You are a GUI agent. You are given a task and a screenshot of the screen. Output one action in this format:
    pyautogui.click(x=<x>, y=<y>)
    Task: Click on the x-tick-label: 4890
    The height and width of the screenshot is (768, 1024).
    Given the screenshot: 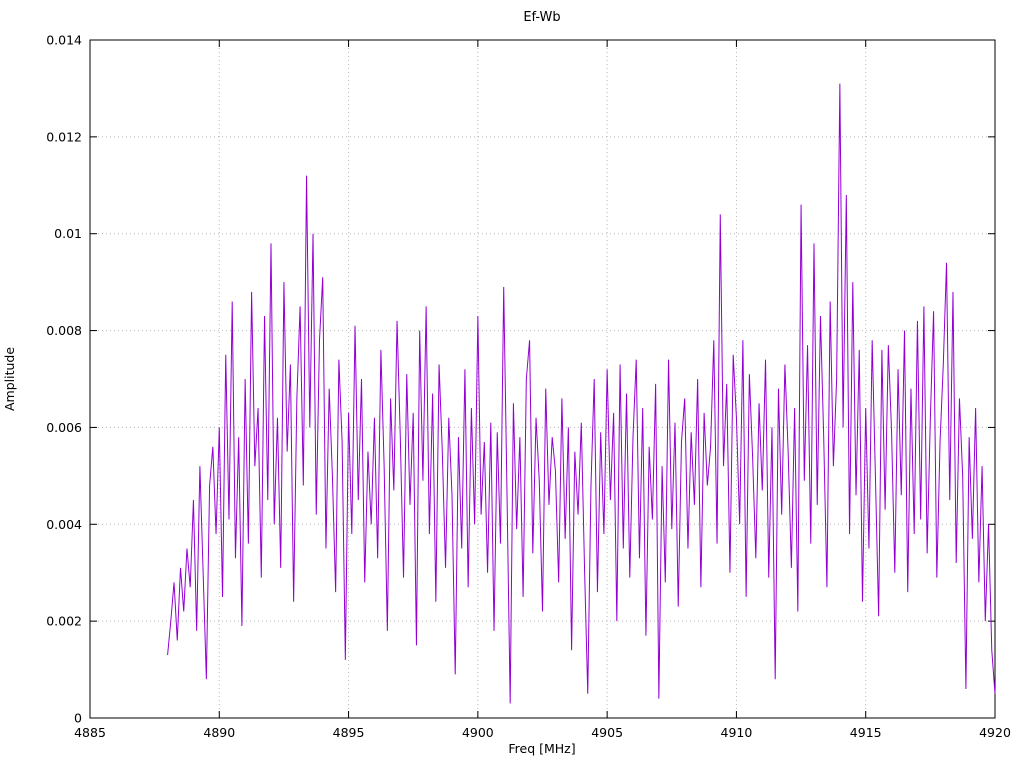 What is the action you would take?
    pyautogui.click(x=219, y=732)
    